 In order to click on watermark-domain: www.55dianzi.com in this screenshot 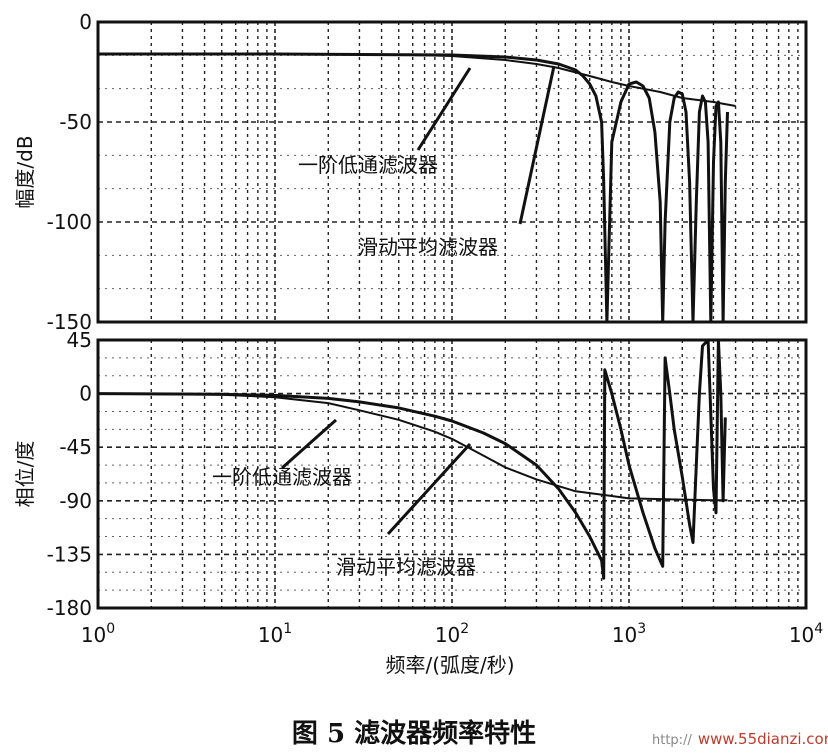, I will do `click(763, 739)`.